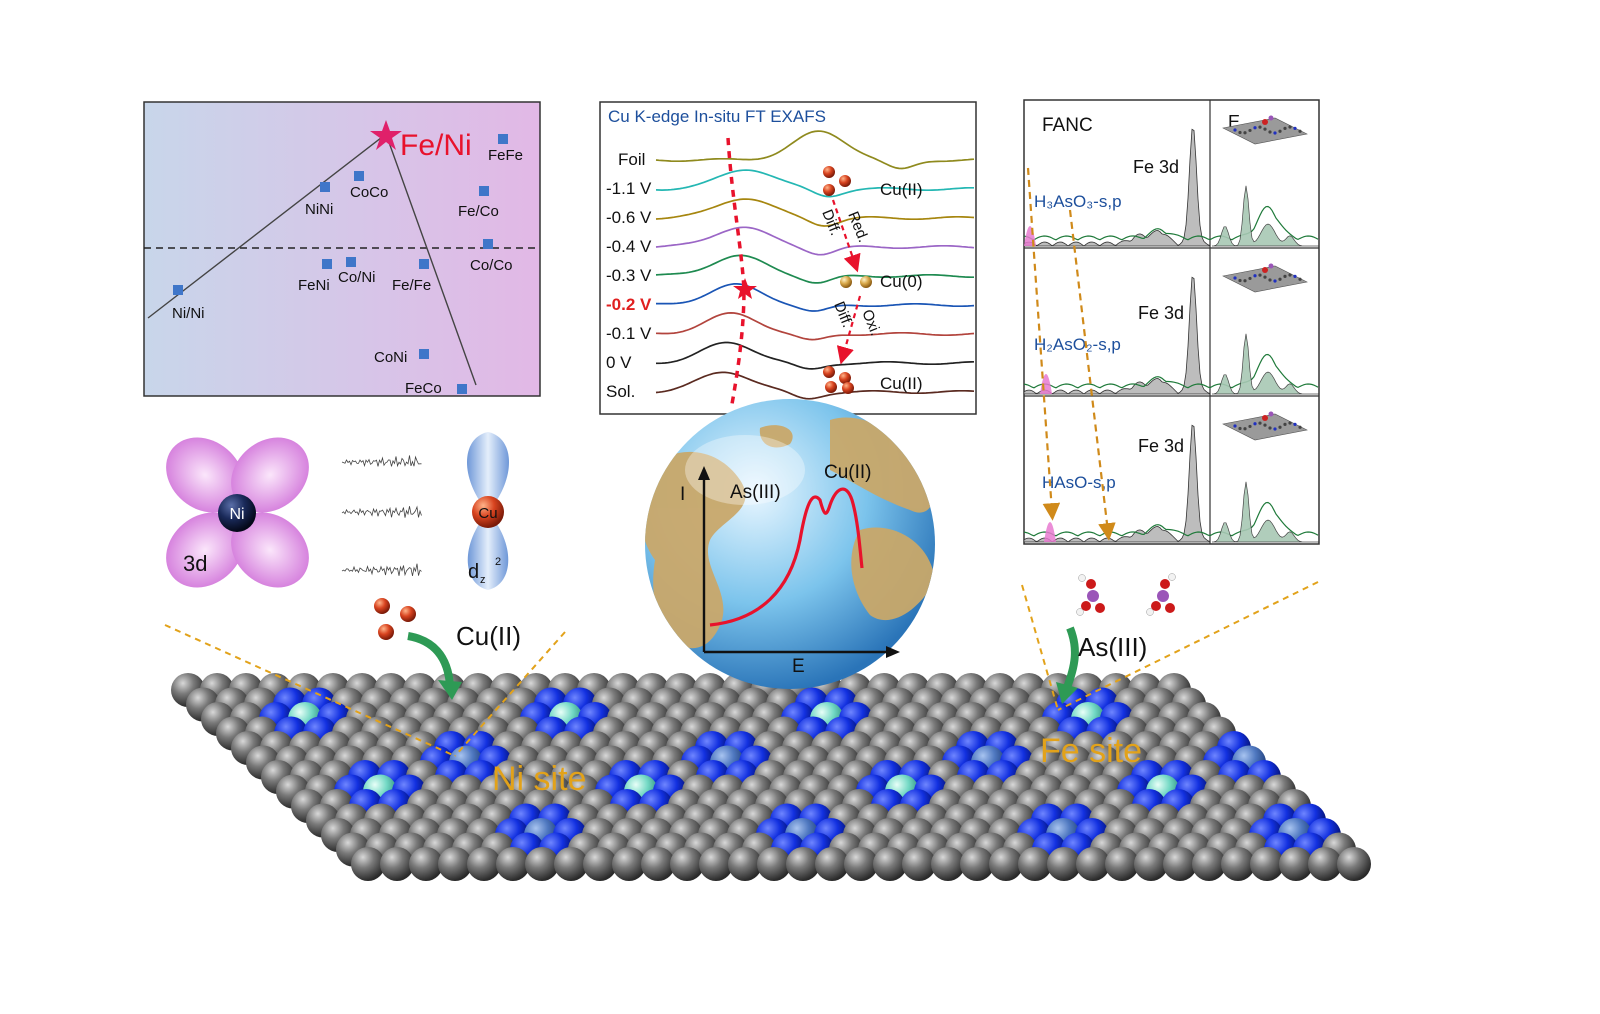  What do you see at coordinates (357, 277) in the screenshot?
I see `volcano-point-label: Co/Ni` at bounding box center [357, 277].